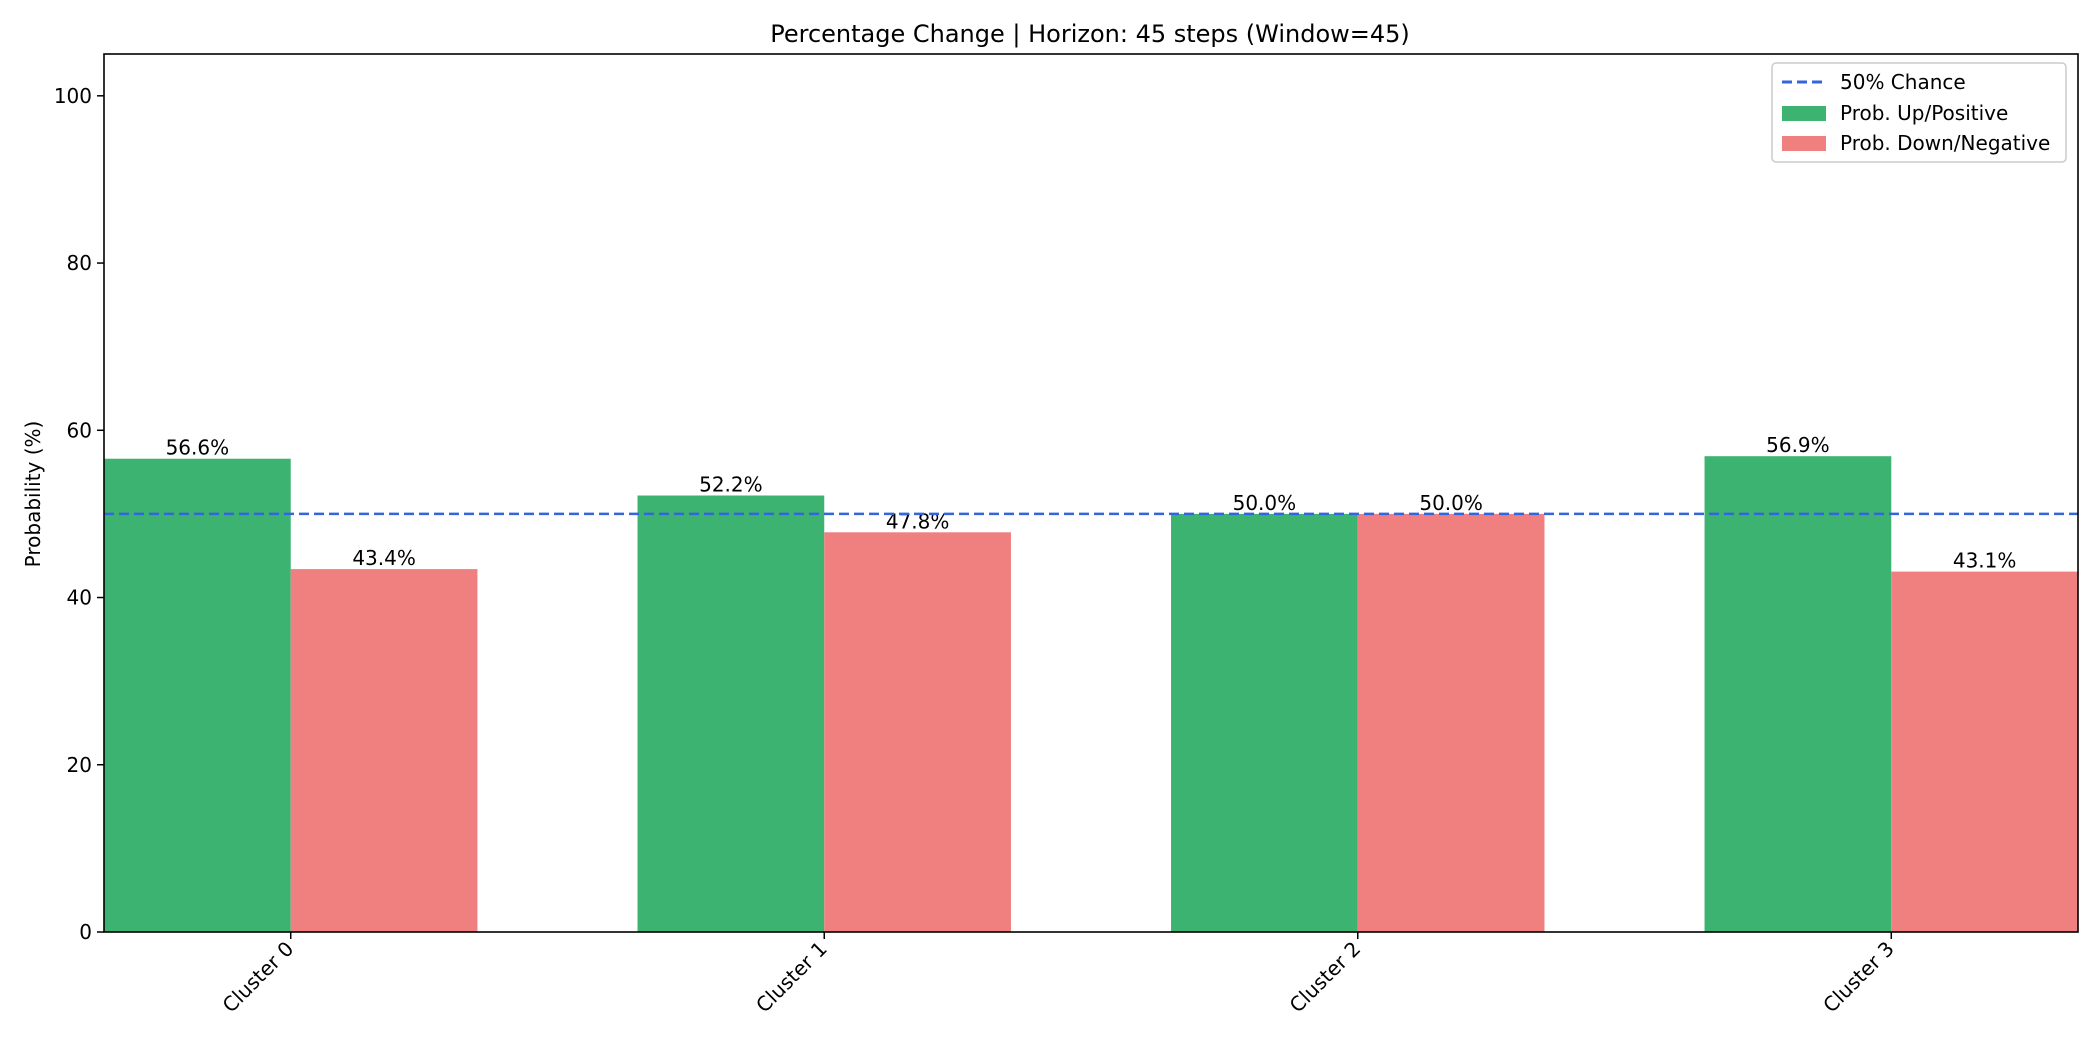 This screenshot has height=1050, width=2100. Describe the element at coordinates (79, 430) in the screenshot. I see `y-tick-label-60: 60` at that location.